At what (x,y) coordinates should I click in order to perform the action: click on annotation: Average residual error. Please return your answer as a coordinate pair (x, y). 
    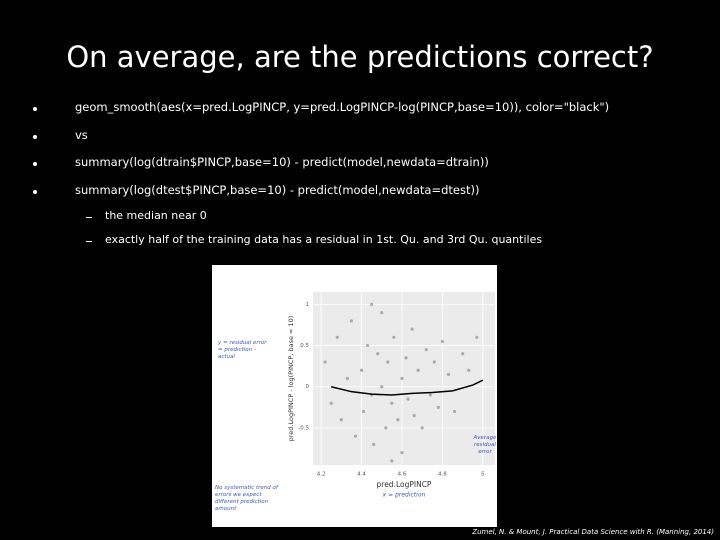
    Looking at the image, I should click on (485, 445).